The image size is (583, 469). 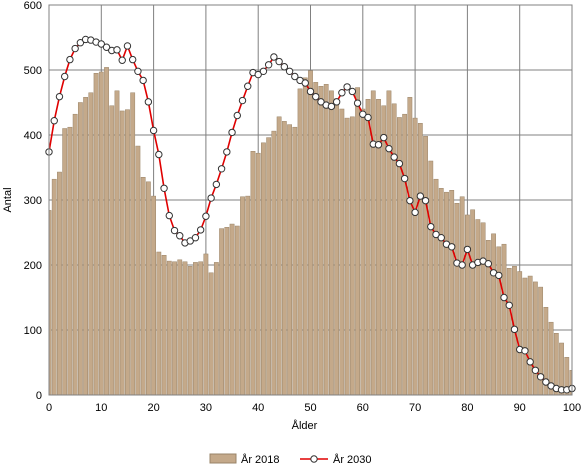 I want to click on x-tick-label: 10, so click(x=101, y=408).